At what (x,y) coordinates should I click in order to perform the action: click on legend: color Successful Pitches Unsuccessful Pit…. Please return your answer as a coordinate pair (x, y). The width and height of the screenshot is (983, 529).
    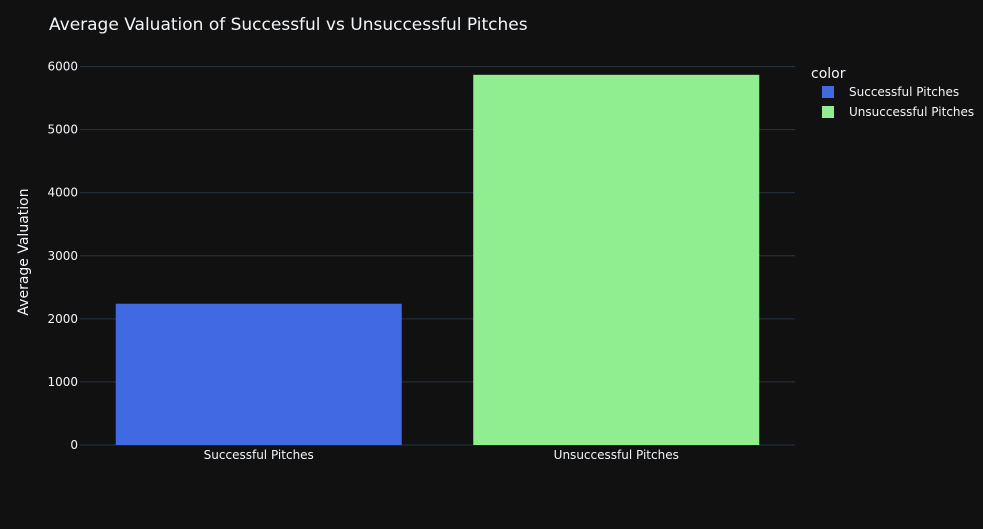
    Looking at the image, I should click on (892, 92).